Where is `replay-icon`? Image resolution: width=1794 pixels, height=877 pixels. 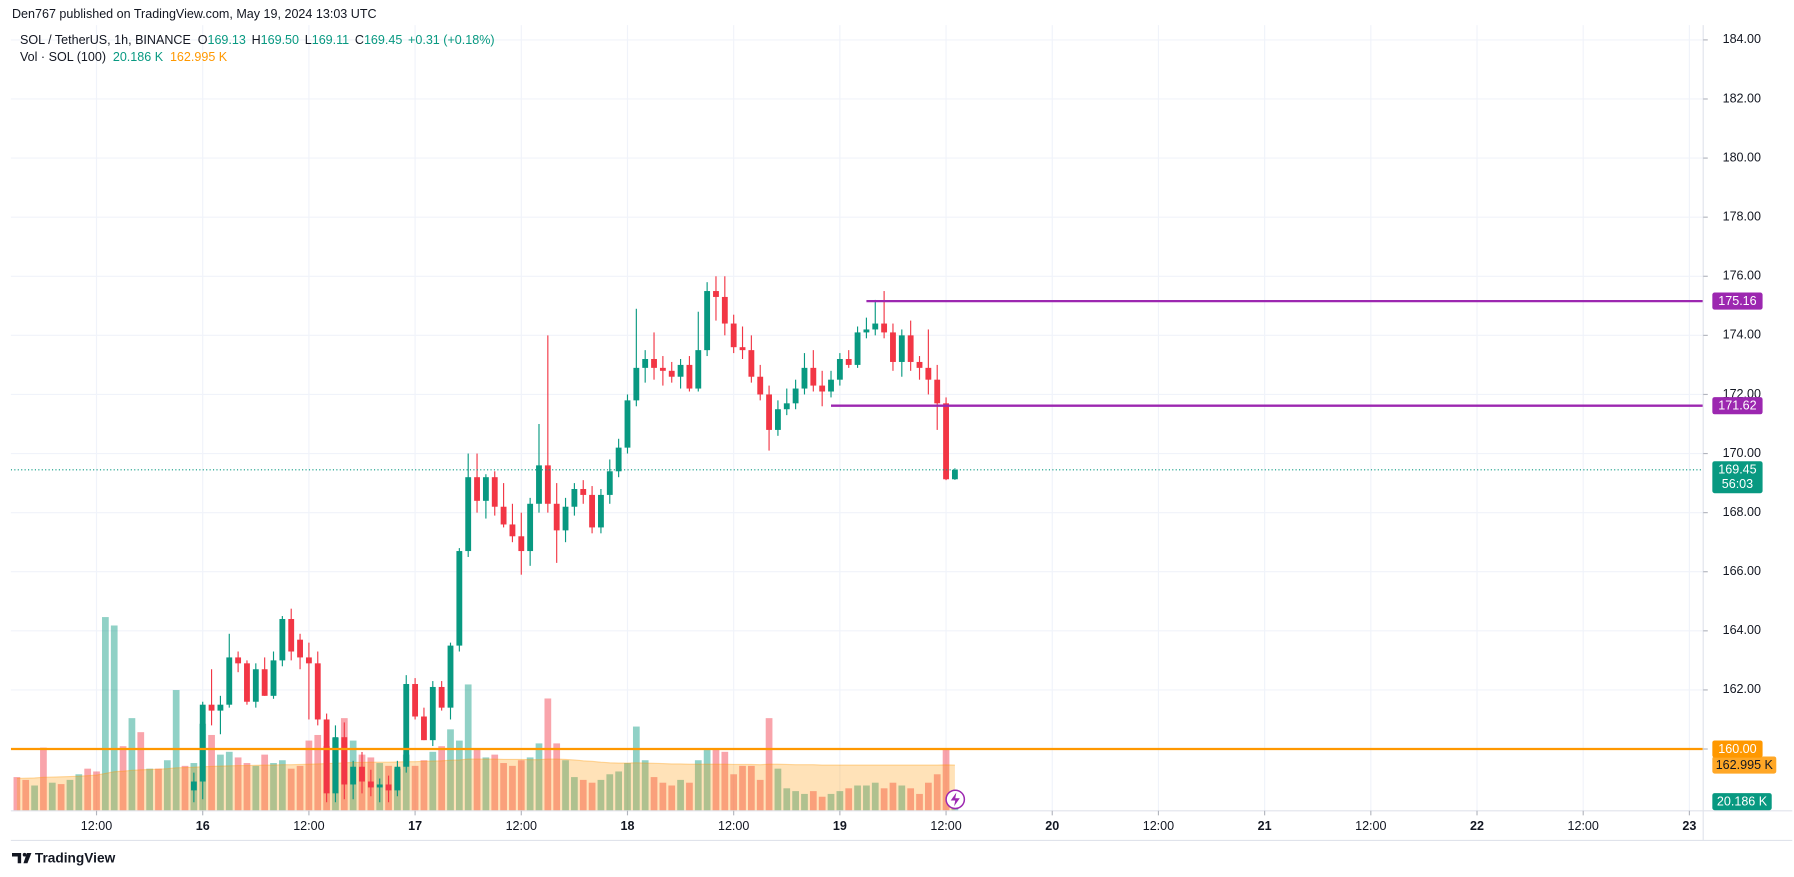
replay-icon is located at coordinates (955, 799).